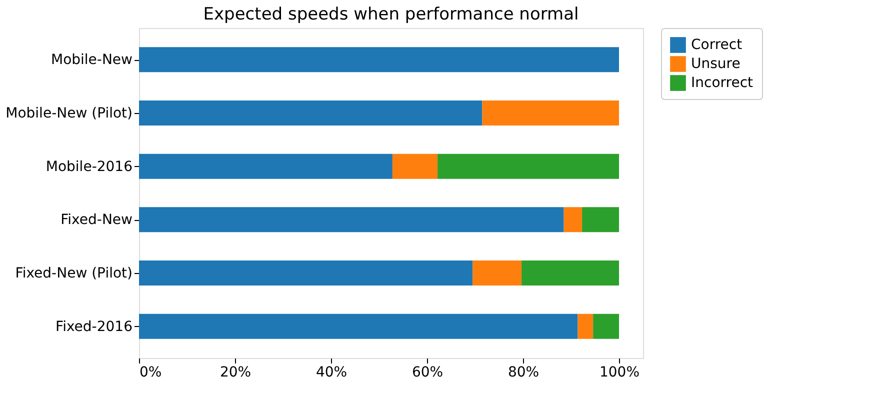  I want to click on legend-label: Unsure, so click(715, 64).